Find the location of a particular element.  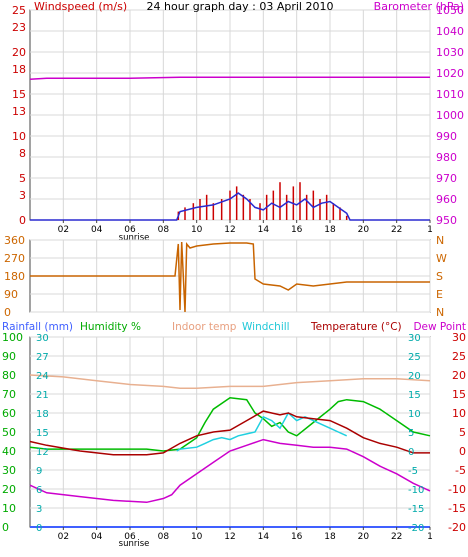

direction-tick-label: 180 is located at coordinates (14, 276).